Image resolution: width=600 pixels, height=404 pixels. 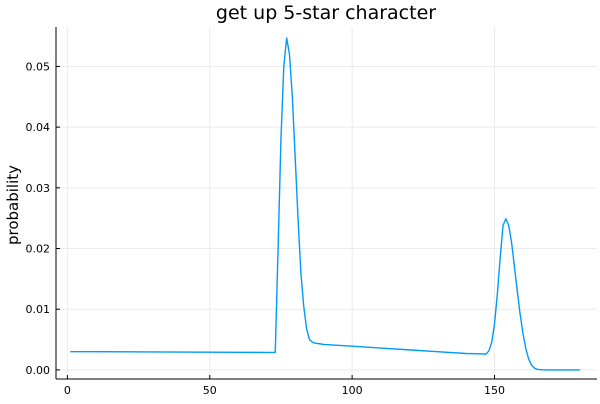 What do you see at coordinates (38, 218) in the screenshot?
I see `y-tick-labels: 0.00 0.01 0.02 0.03 0.04 0.05` at bounding box center [38, 218].